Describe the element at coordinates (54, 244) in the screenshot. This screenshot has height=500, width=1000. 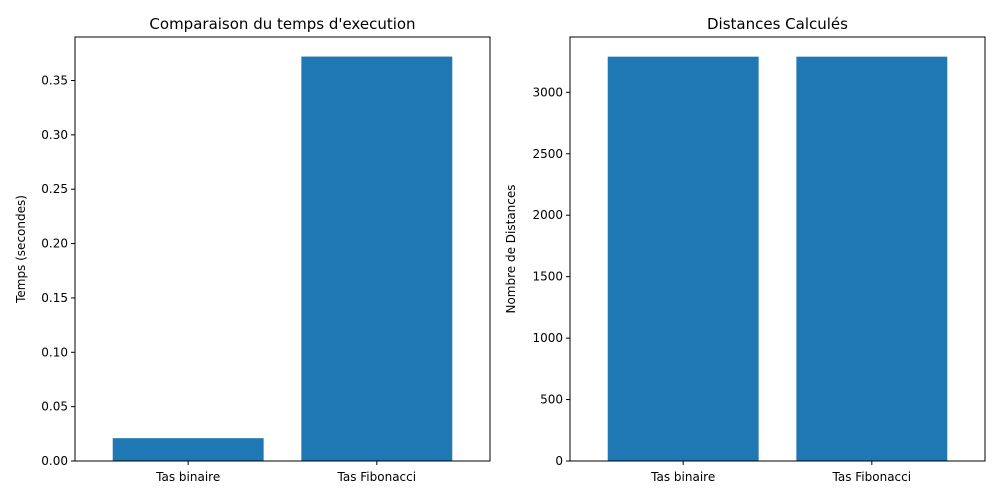
I see `y-tick-label: 0.20` at that location.